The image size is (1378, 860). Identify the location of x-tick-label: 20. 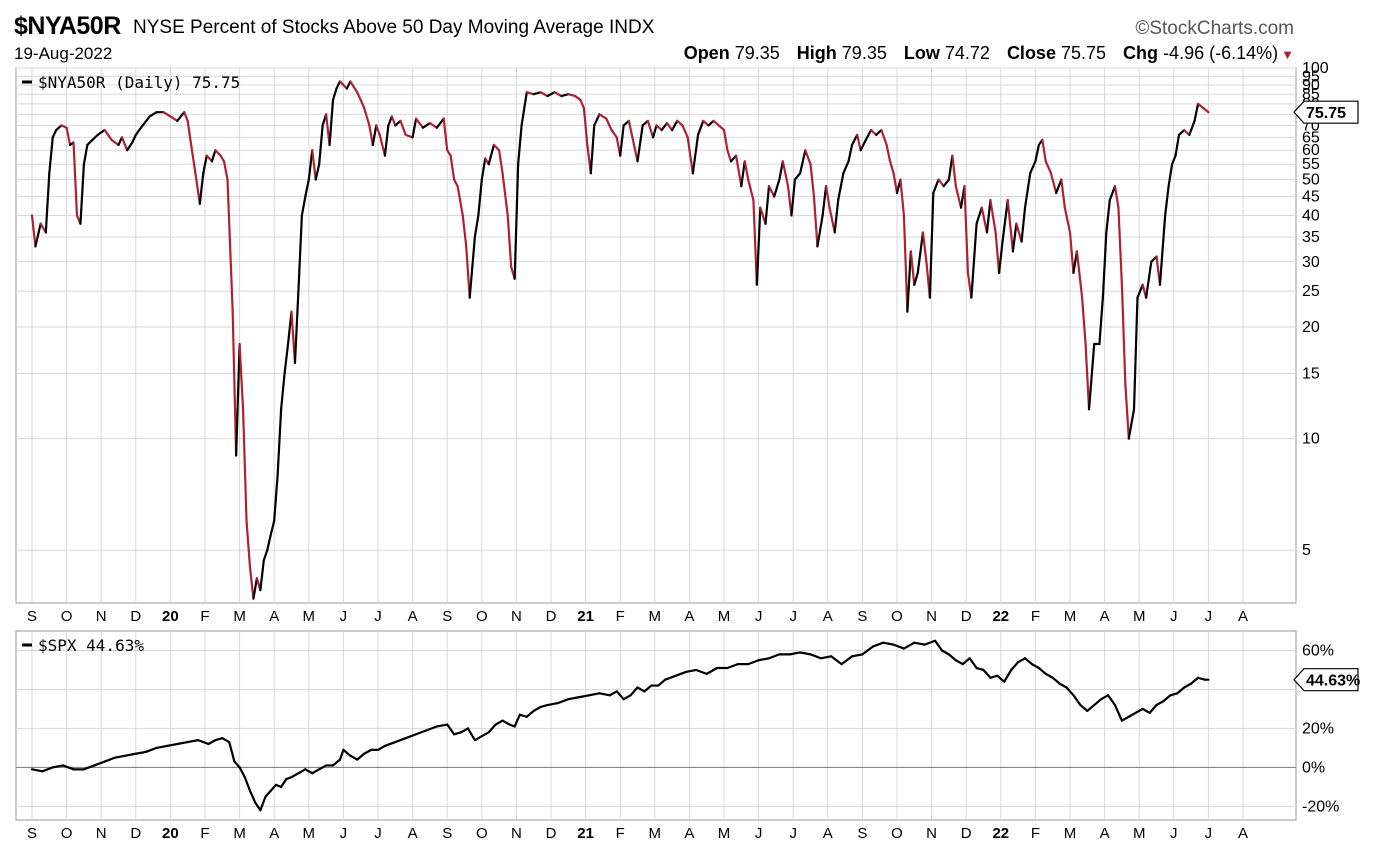
(170, 616).